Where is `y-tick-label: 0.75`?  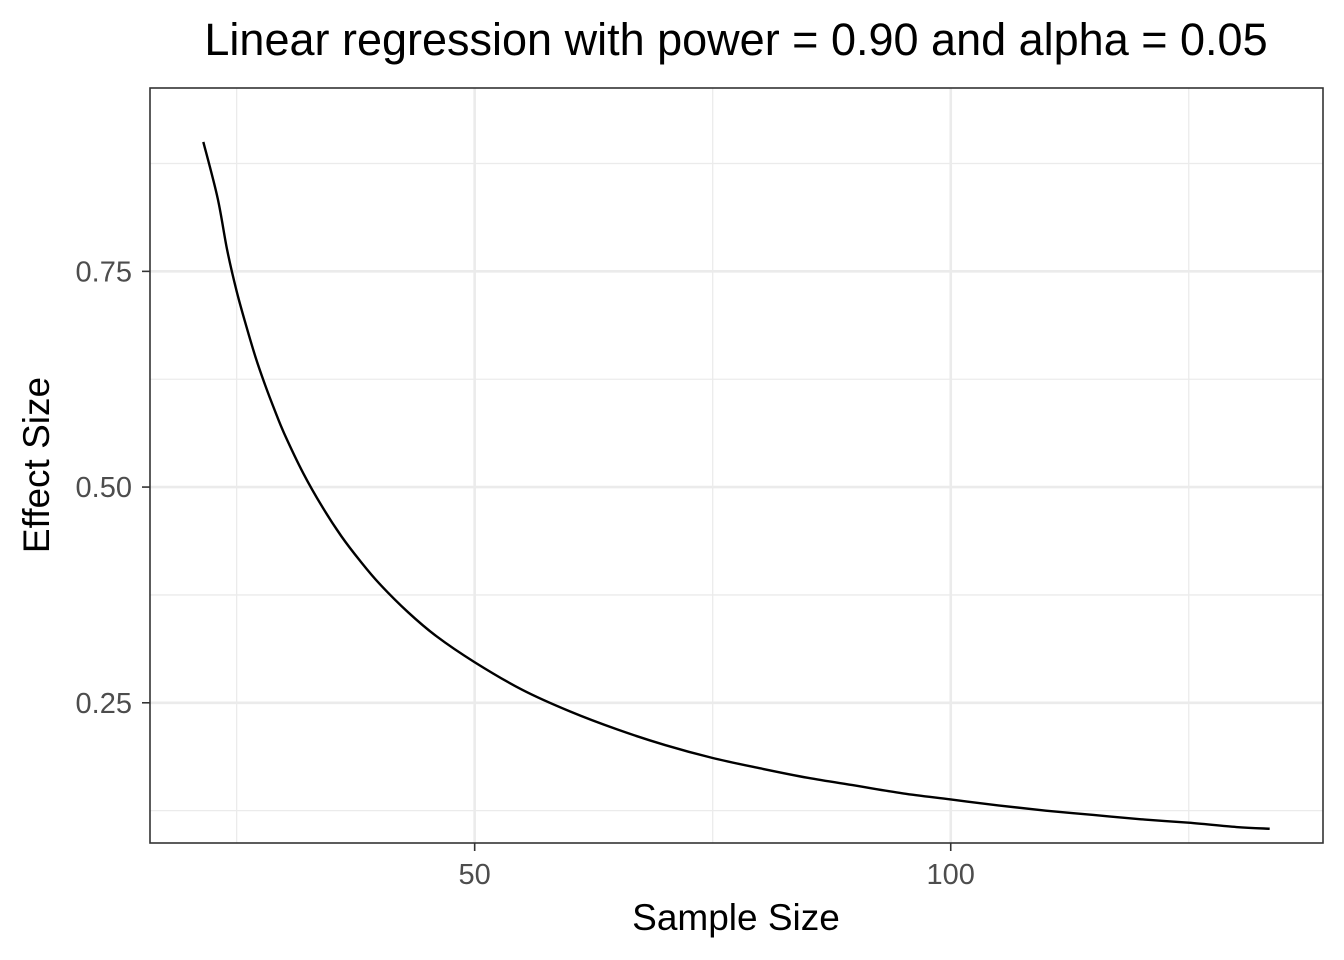 y-tick-label: 0.75 is located at coordinates (104, 272).